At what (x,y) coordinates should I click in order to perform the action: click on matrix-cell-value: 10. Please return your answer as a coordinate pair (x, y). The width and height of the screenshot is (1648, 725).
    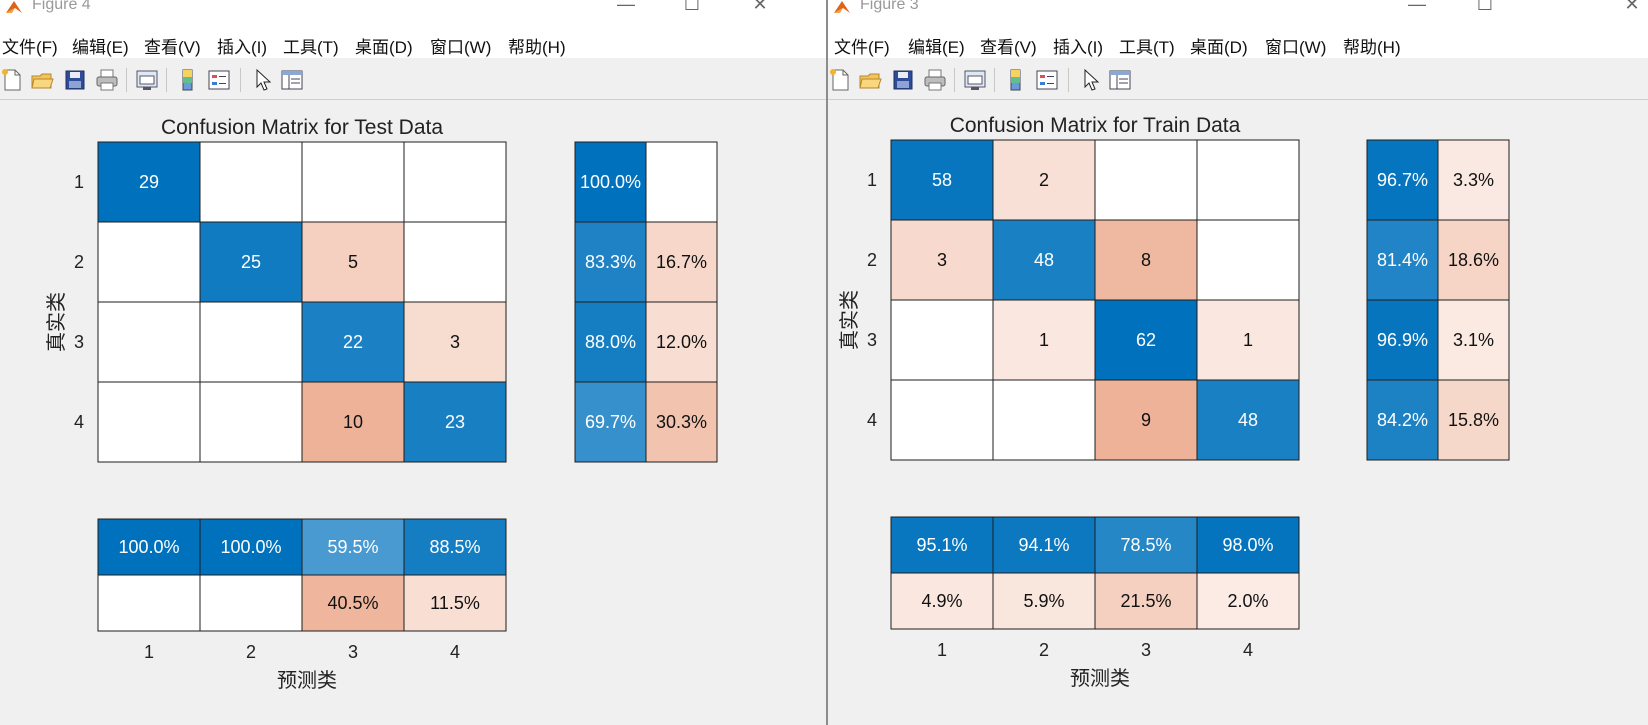
    Looking at the image, I should click on (353, 422).